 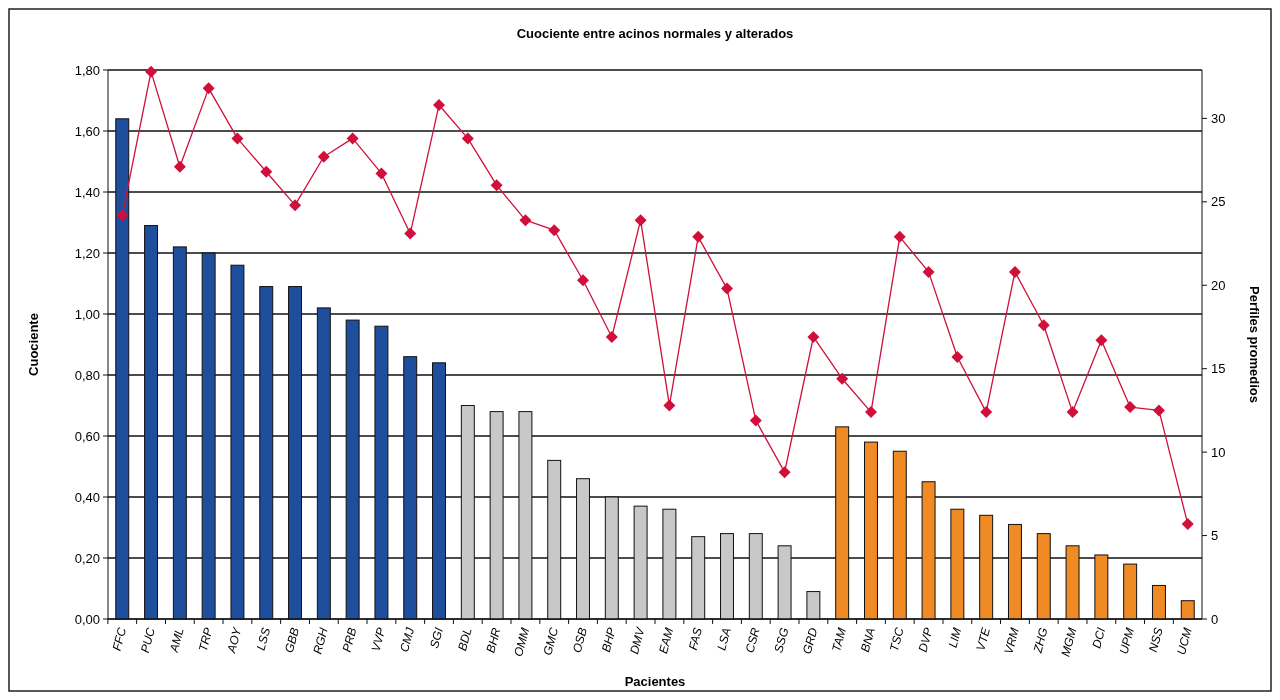 I want to click on y2-tick-label: 25, so click(x=1218, y=202).